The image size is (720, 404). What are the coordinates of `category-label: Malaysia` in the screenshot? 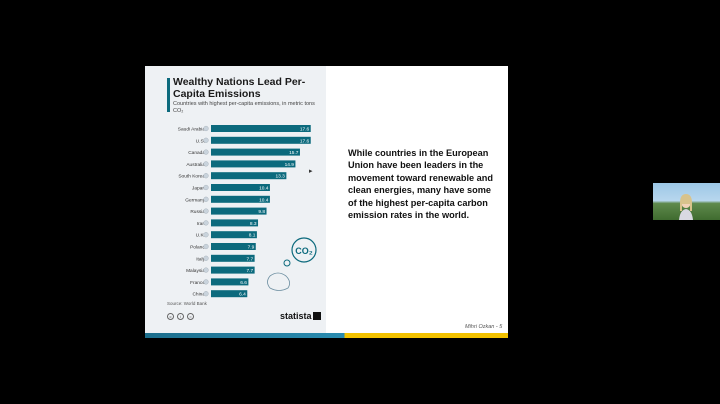 It's located at (195, 271).